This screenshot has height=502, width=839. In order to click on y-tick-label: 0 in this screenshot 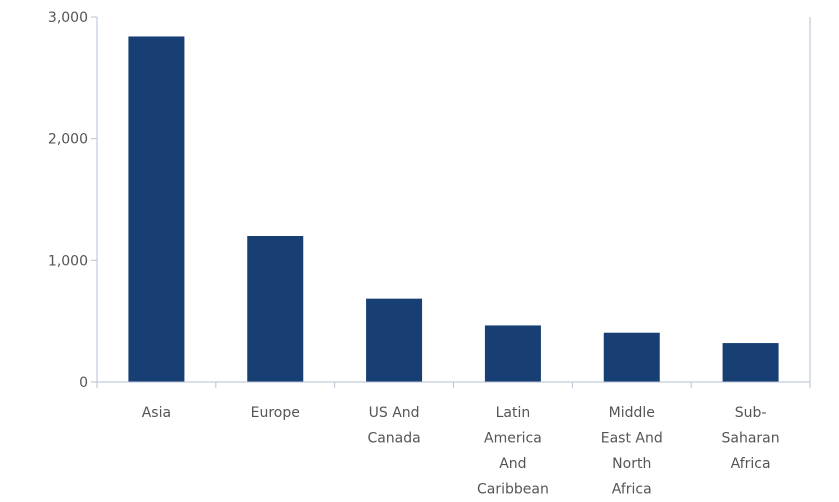, I will do `click(83, 383)`.